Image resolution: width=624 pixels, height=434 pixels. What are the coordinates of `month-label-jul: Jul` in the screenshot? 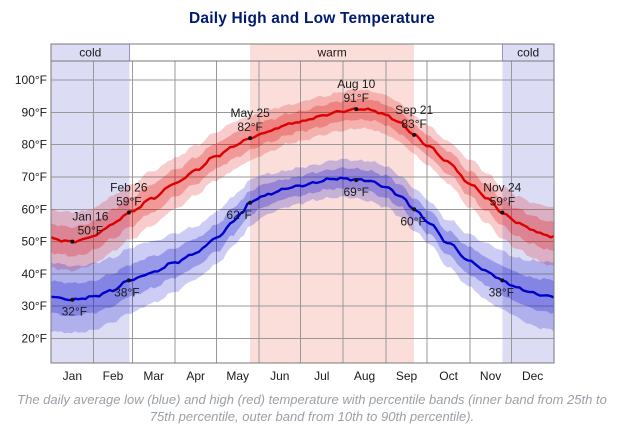 It's located at (321, 376).